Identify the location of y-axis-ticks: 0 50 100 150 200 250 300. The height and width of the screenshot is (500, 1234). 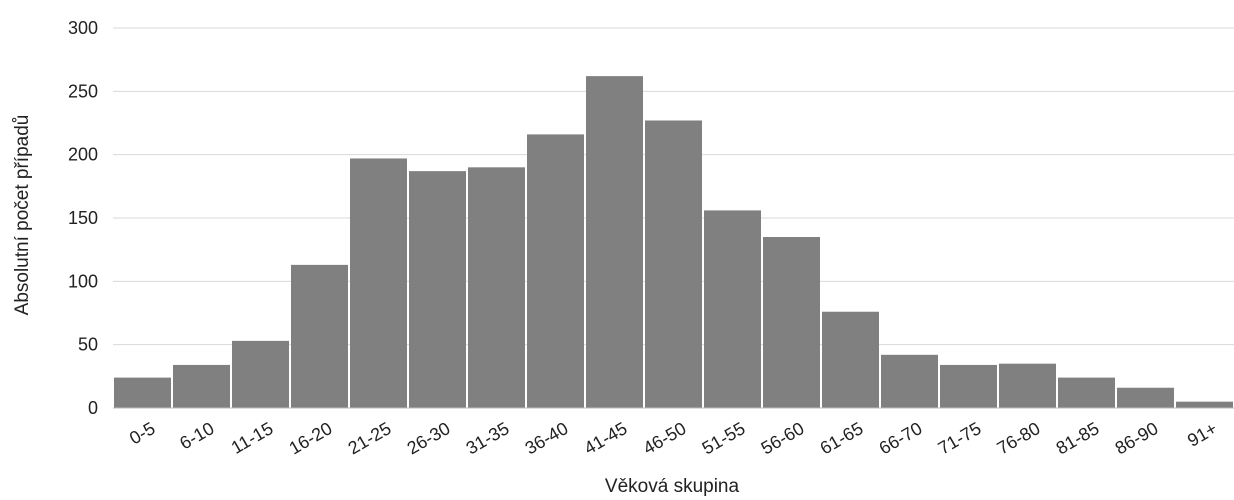
(83, 218).